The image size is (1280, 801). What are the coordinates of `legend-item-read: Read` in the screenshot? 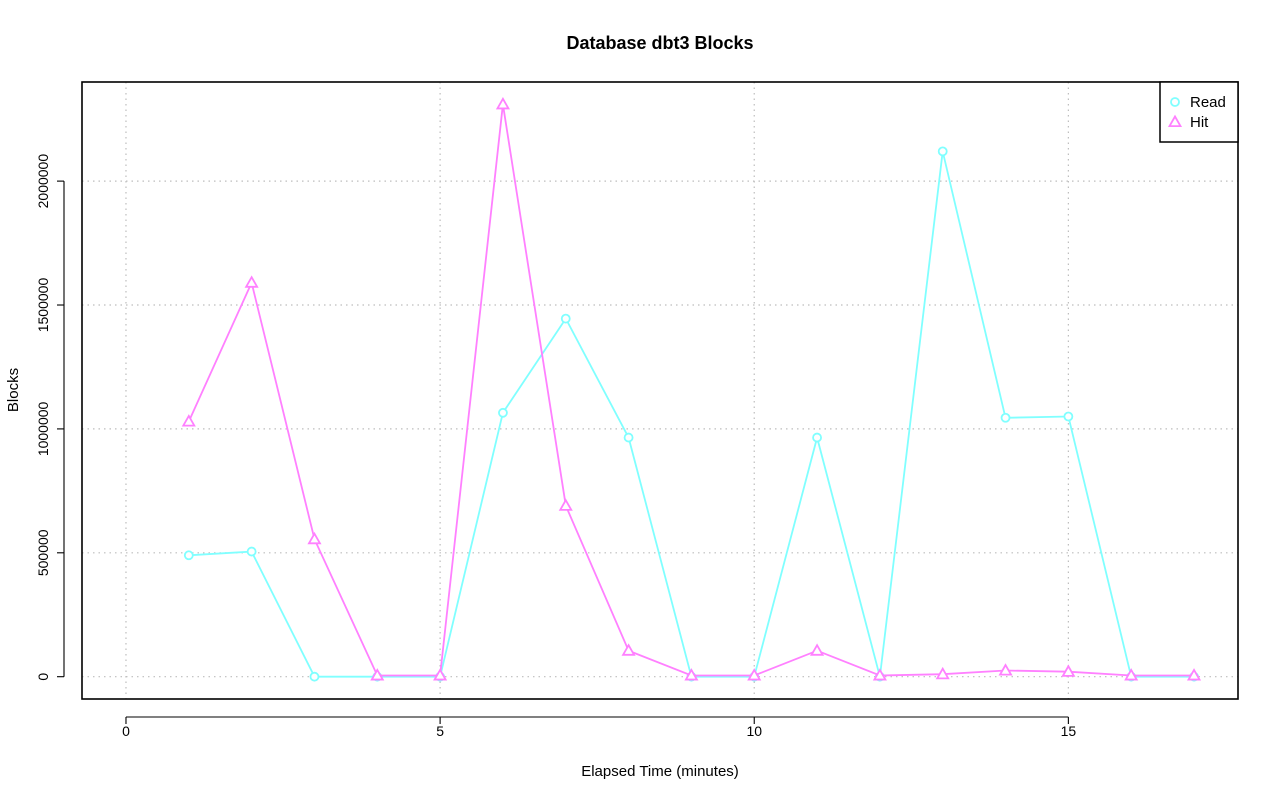 It's located at (1198, 102).